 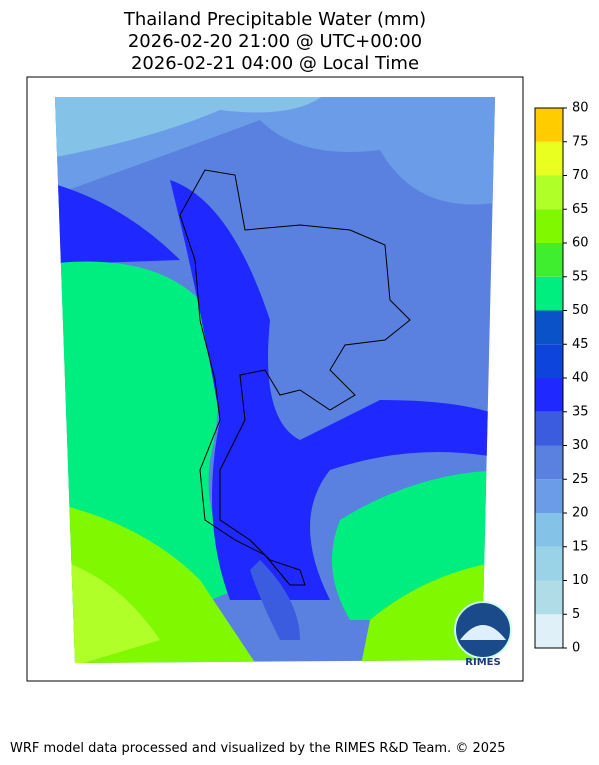 What do you see at coordinates (576, 614) in the screenshot?
I see `colorbar-tick-label: 5` at bounding box center [576, 614].